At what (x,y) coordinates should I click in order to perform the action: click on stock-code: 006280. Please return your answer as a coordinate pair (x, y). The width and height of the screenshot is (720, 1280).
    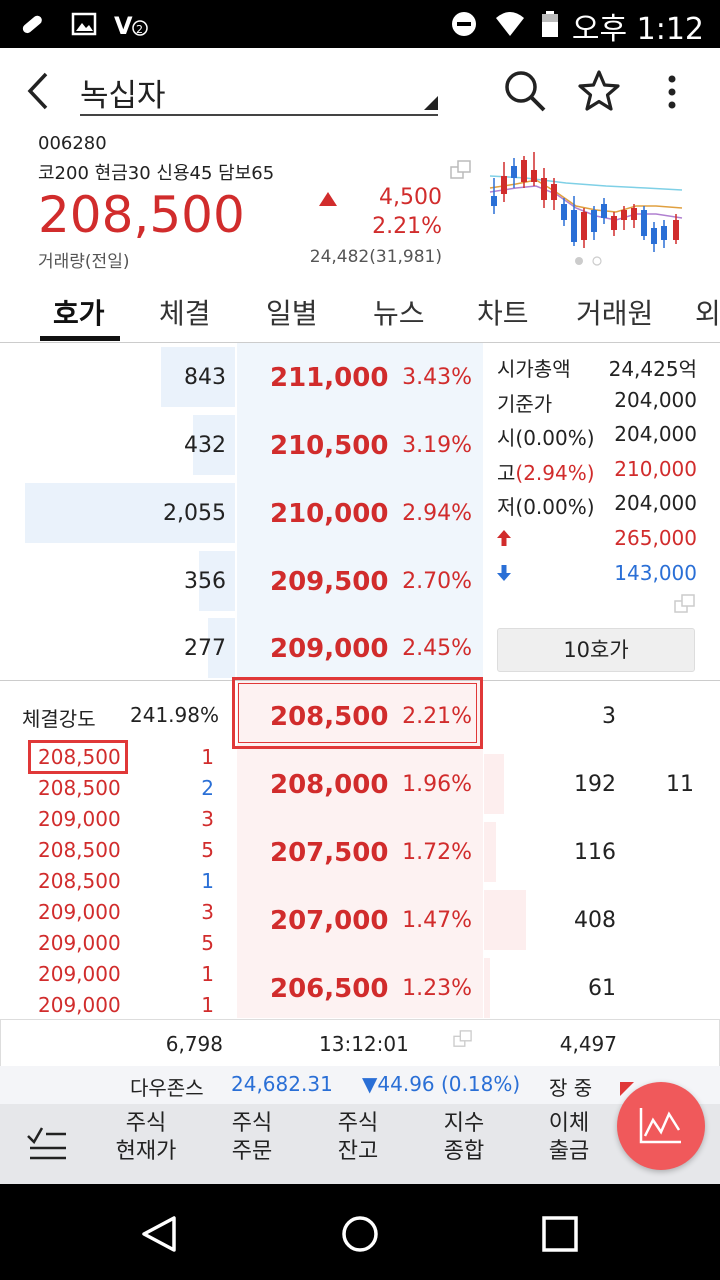
    Looking at the image, I should click on (72, 143).